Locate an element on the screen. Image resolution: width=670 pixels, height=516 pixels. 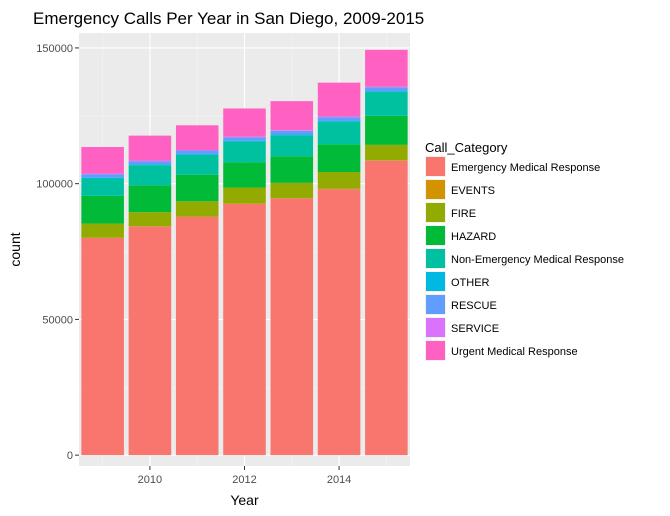
legend-label: HAZARD is located at coordinates (473, 237).